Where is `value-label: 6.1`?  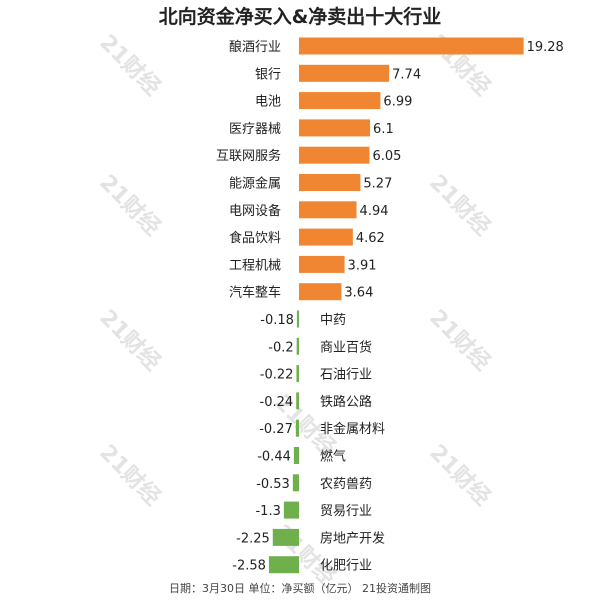 value-label: 6.1 is located at coordinates (383, 129).